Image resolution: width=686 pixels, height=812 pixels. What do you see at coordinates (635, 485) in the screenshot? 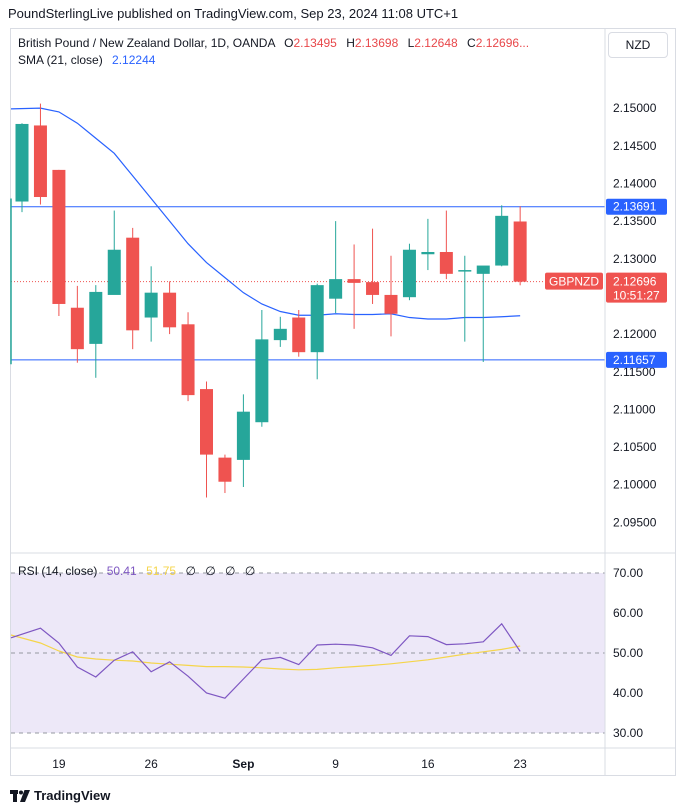
I see `price-tick-label: 2.10000` at bounding box center [635, 485].